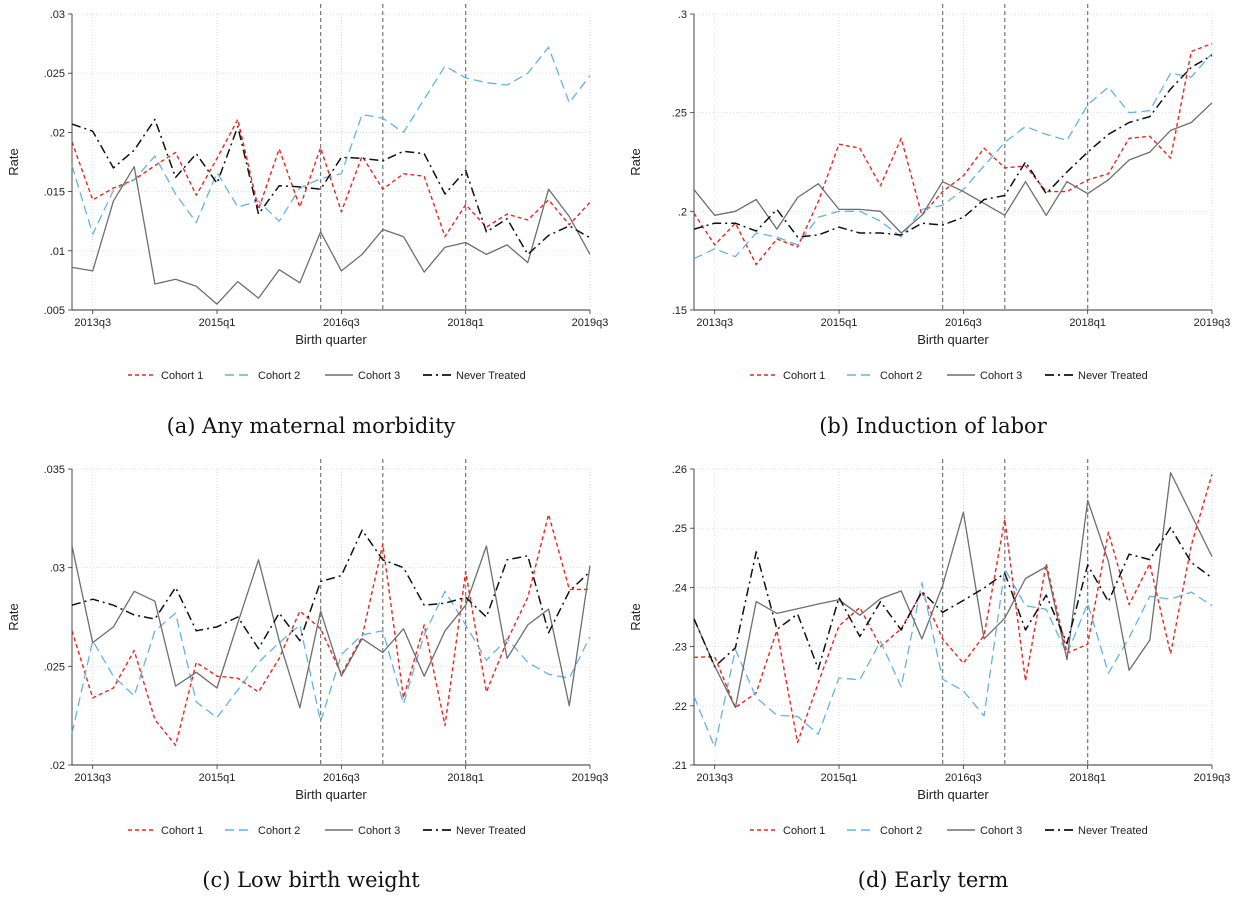 Image resolution: width=1244 pixels, height=905 pixels. I want to click on y-tick-label: .24, so click(679, 588).